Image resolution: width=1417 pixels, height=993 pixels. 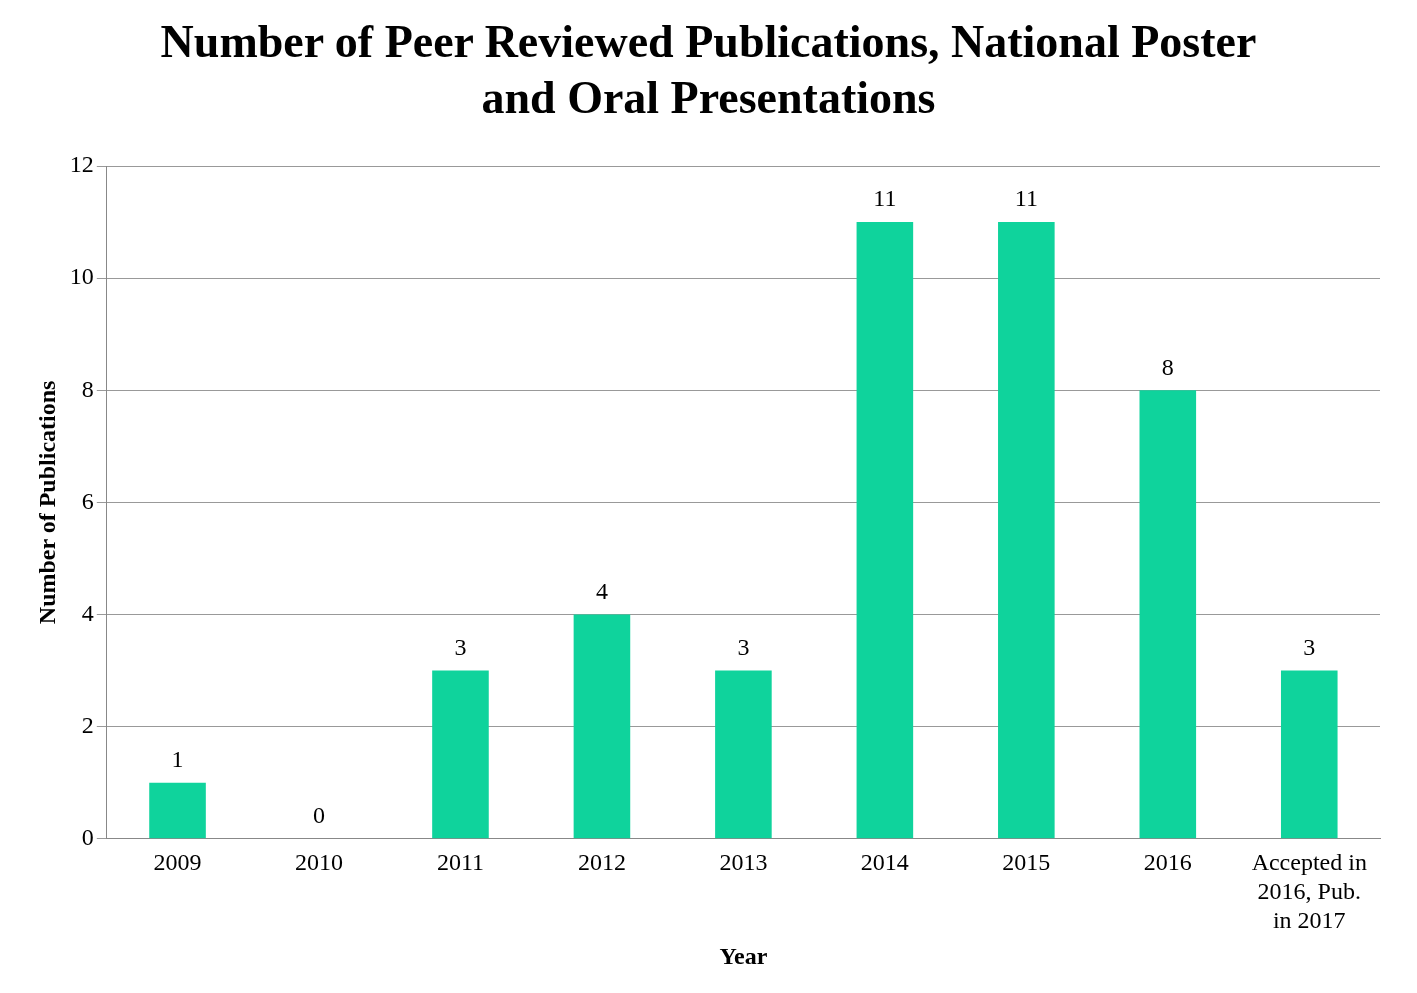 I want to click on y-tick-label: 6, so click(x=87, y=500).